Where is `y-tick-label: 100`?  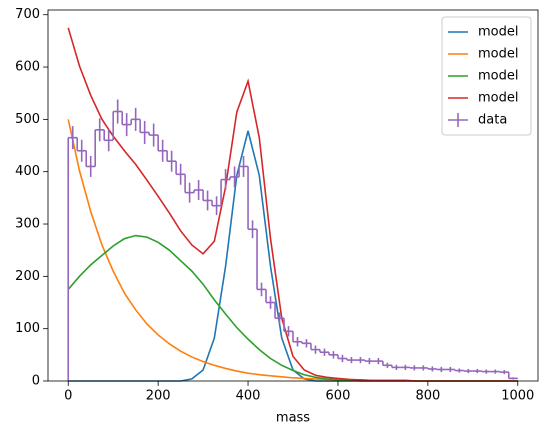 y-tick-label: 100 is located at coordinates (27, 328).